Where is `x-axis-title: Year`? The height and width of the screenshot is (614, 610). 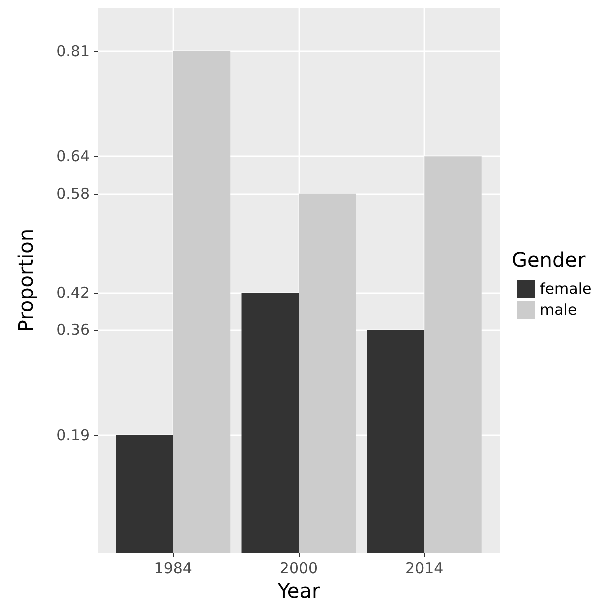 x-axis-title: Year is located at coordinates (298, 591).